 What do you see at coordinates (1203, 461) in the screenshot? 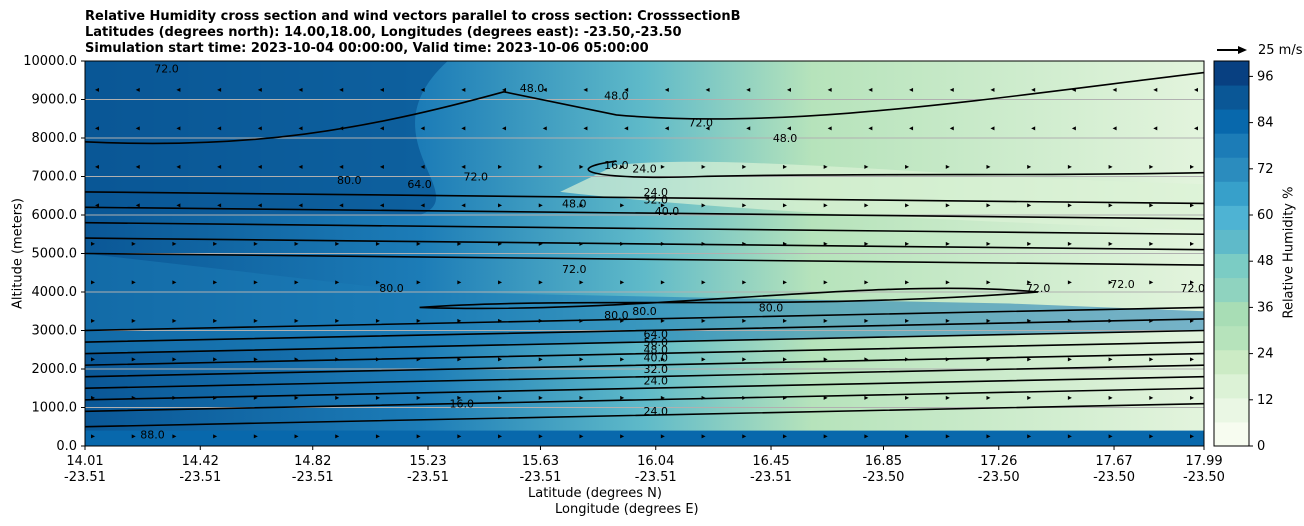
I see `x-tick-label-lat: 17.99` at bounding box center [1203, 461].